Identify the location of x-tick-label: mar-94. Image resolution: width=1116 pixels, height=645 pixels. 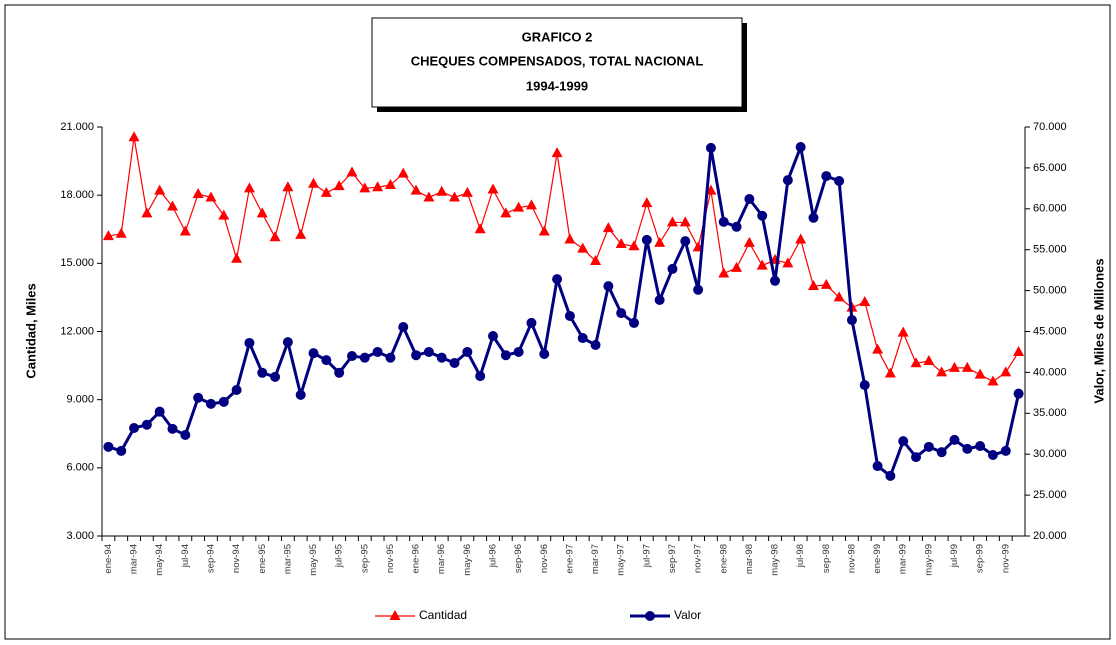
(134, 559).